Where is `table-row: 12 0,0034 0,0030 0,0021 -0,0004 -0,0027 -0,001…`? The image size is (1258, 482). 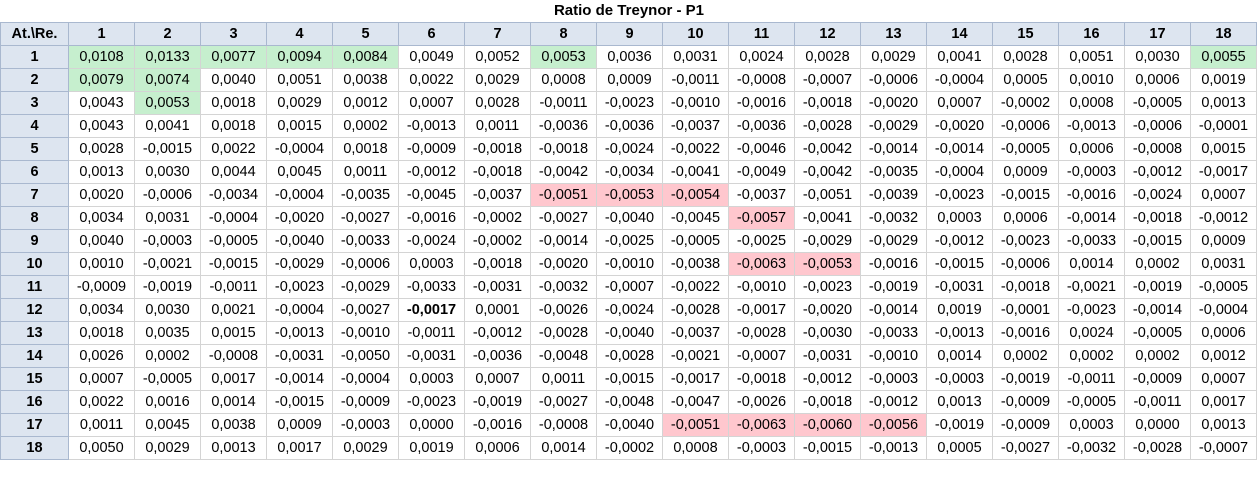 table-row: 12 0,0034 0,0030 0,0021 -0,0004 -0,0027 -0,001… is located at coordinates (628, 310).